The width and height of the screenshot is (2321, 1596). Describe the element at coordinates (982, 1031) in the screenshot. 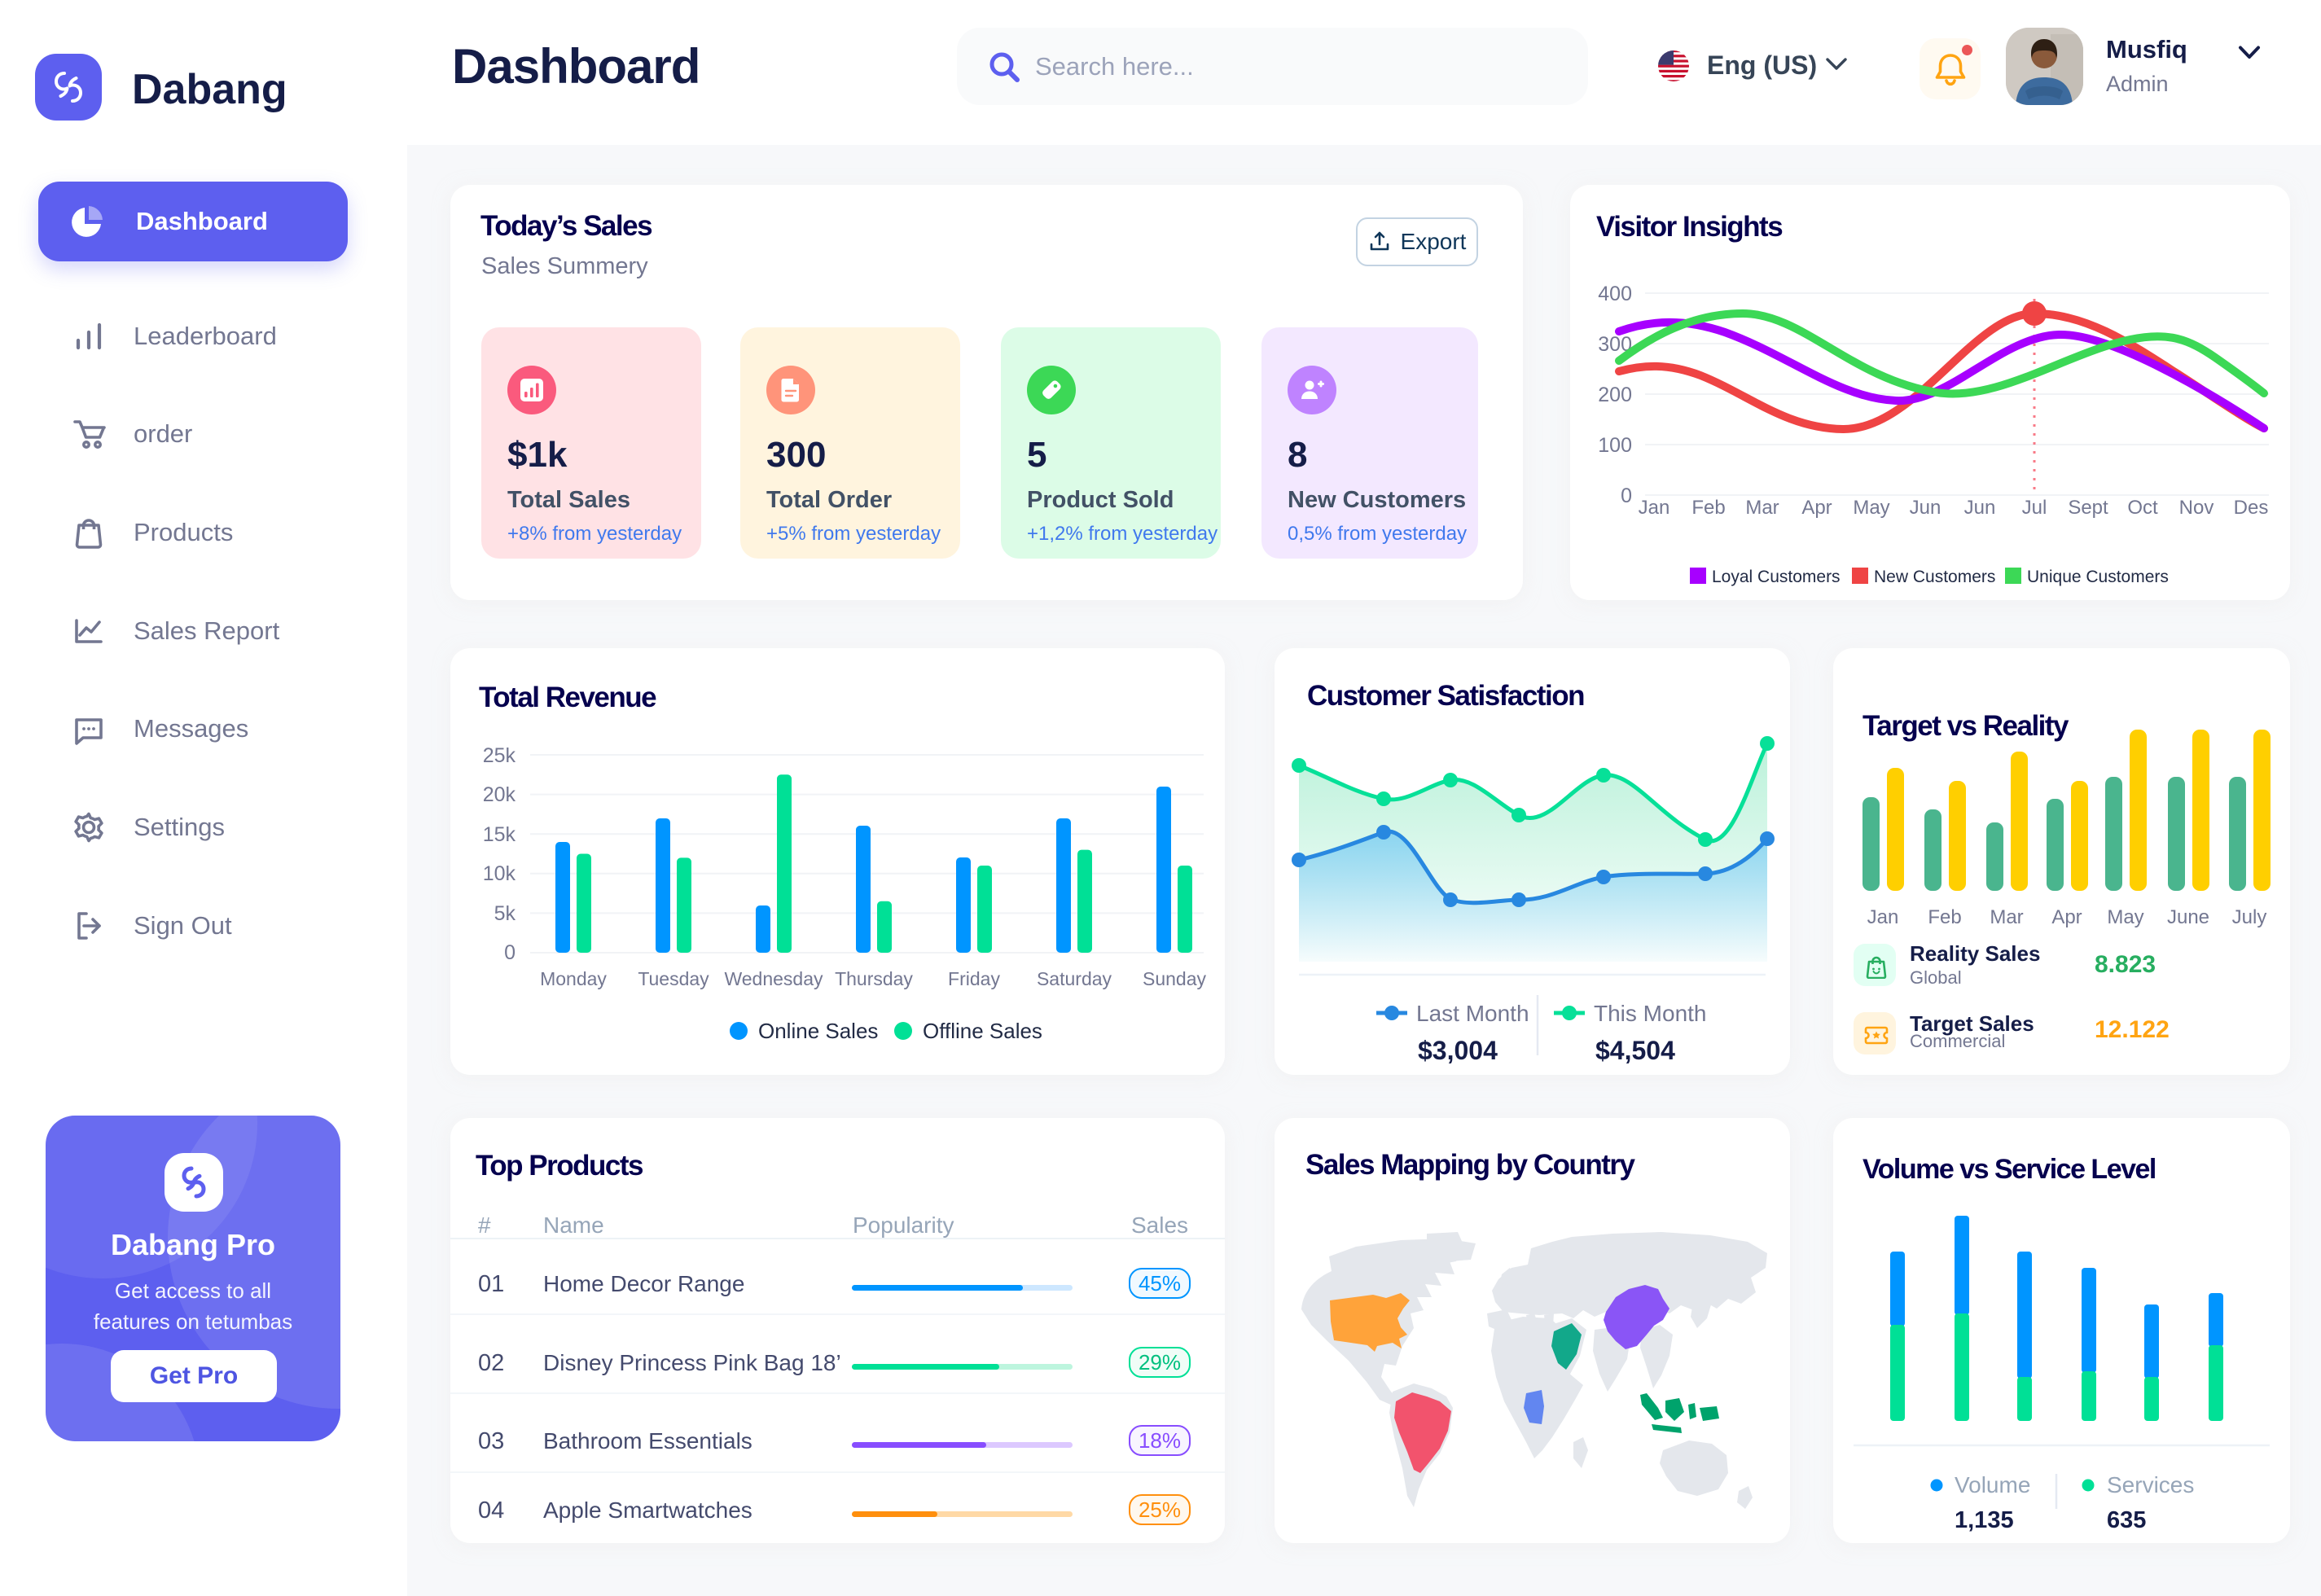

I see `svg-text: Offline Sales` at that location.